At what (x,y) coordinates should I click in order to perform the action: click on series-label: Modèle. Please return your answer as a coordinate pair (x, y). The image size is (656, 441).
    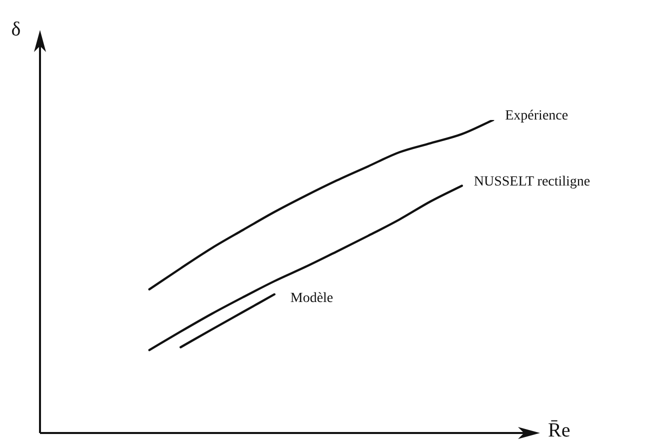
    Looking at the image, I should click on (312, 298).